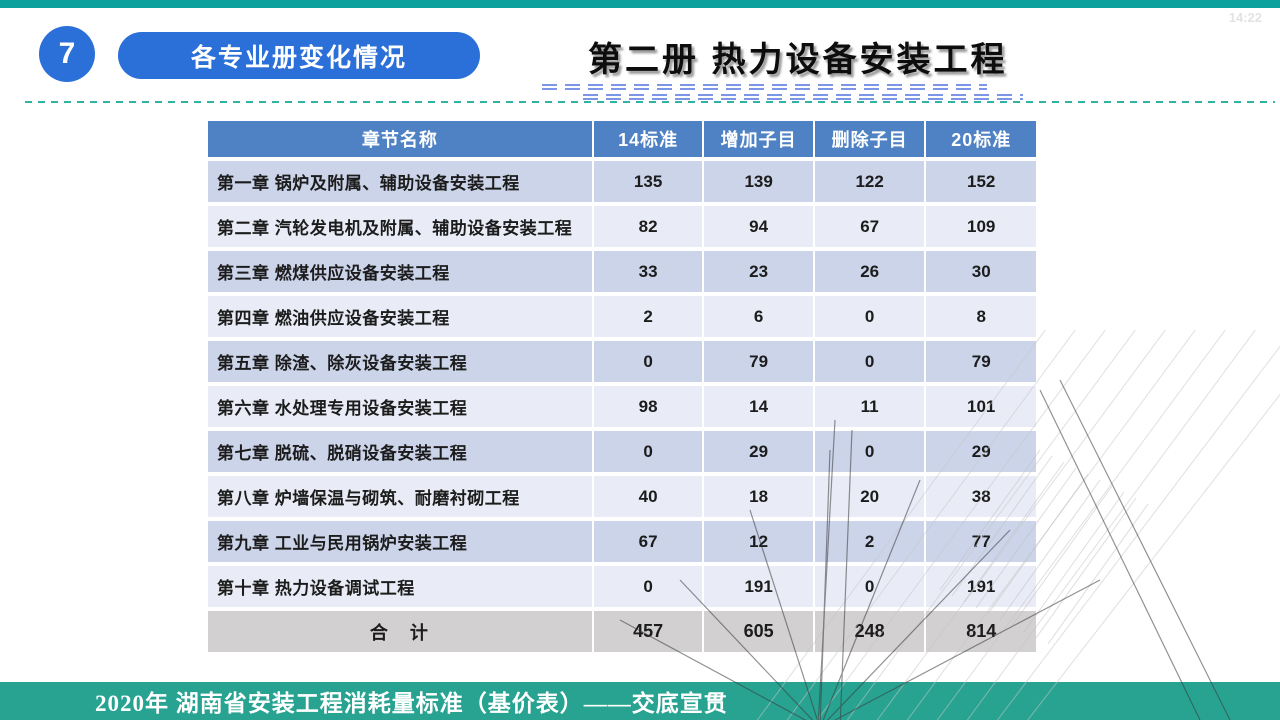 The height and width of the screenshot is (720, 1280). I want to click on table-row: 第六章 水处理专用设备安装工程 98 14 11 101, so click(622, 406).